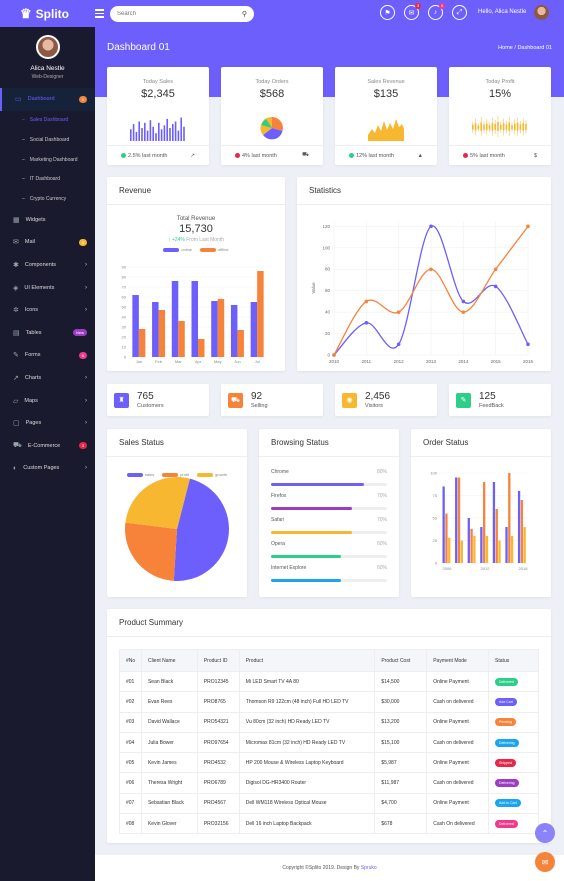 The image size is (564, 881). What do you see at coordinates (45, 120) in the screenshot?
I see `sidebar-sub-sales-dashboard: – Sales Dashboard` at bounding box center [45, 120].